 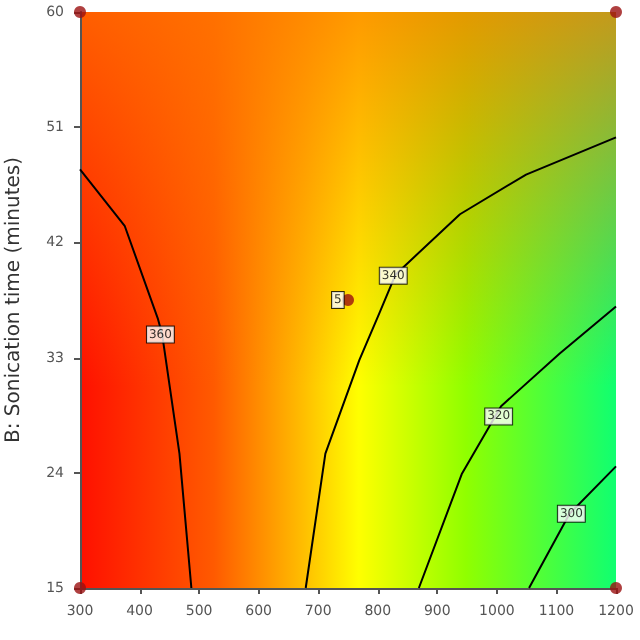 I want to click on y-axis-title: B: Sonication time (minutes), so click(x=14, y=300).